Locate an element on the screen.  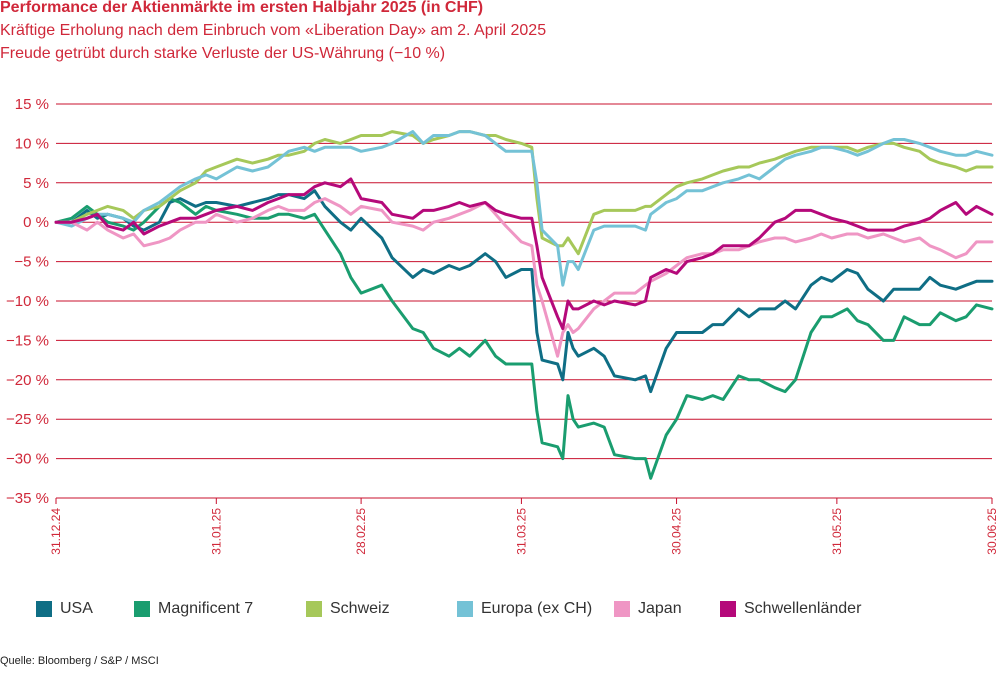
y-tick-label: 5 % is located at coordinates (36, 183).